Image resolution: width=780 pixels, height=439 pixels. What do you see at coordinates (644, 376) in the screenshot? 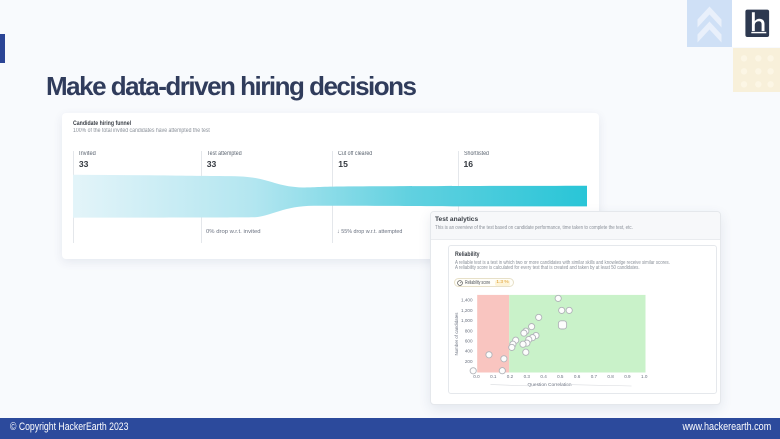
I see `svg-text: 1.0` at bounding box center [644, 376].